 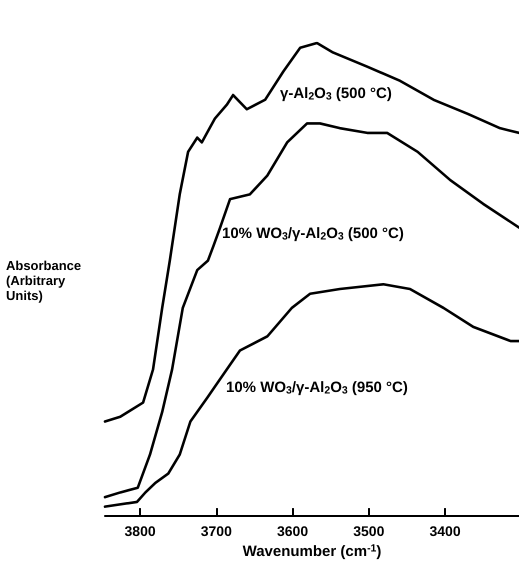 I want to click on series-label: 10% WO3/γ-Al2O3 (500 °C), so click(x=313, y=233).